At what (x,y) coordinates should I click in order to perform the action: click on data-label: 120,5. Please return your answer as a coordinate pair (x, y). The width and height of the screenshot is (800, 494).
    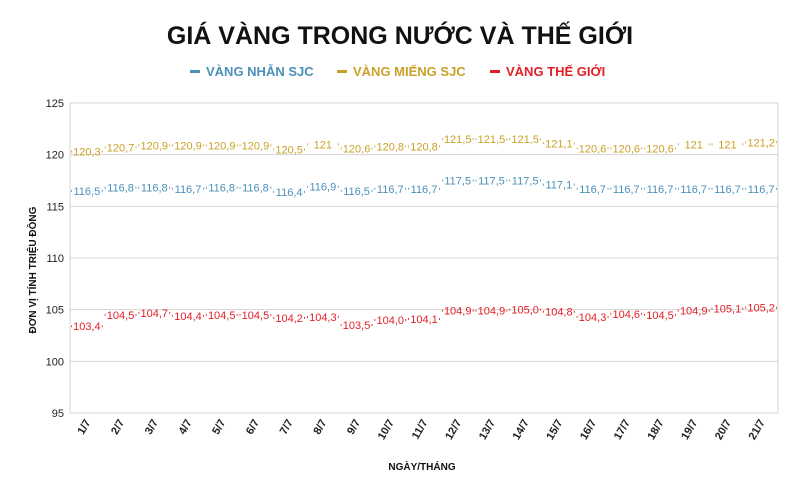
    Looking at the image, I should click on (289, 151).